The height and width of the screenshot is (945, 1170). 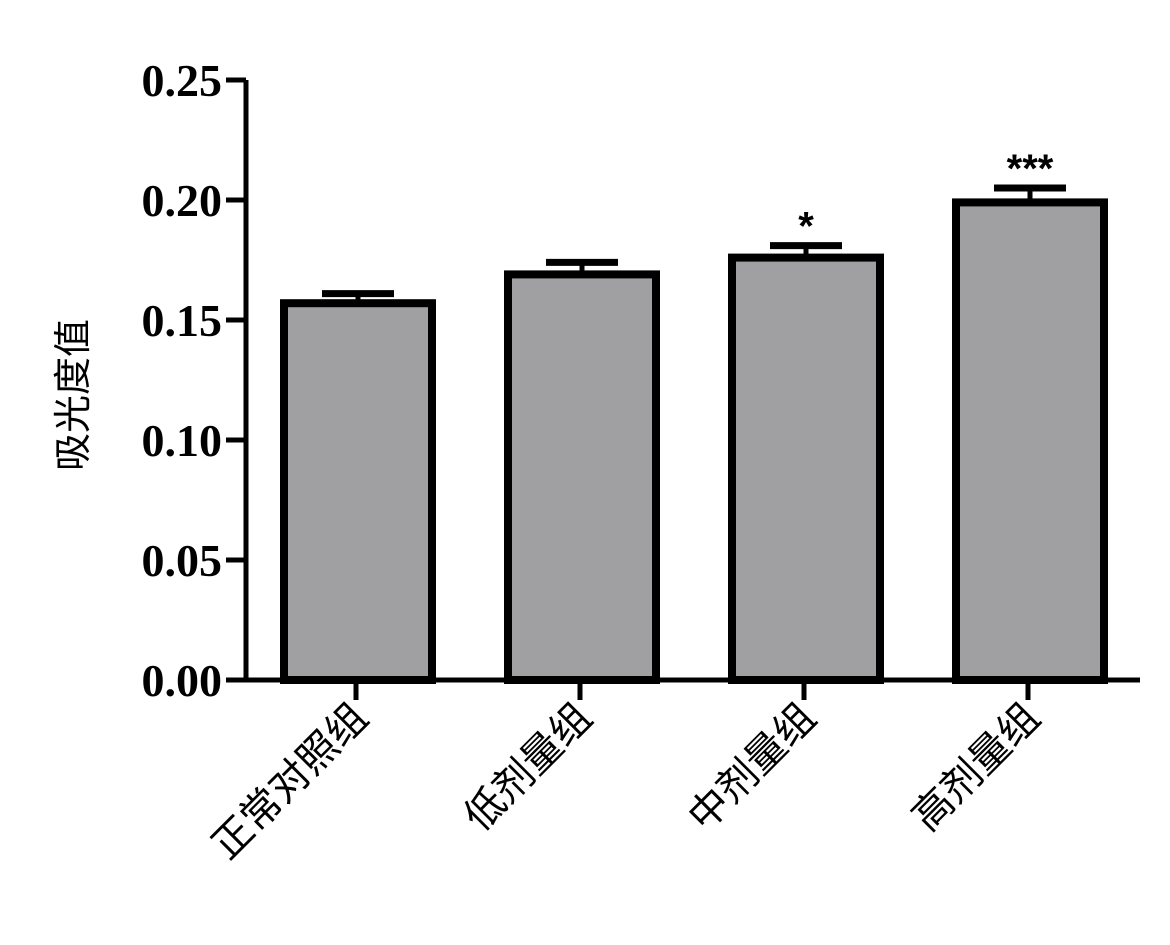 What do you see at coordinates (73, 395) in the screenshot?
I see `y-axis-label: 吸光度值` at bounding box center [73, 395].